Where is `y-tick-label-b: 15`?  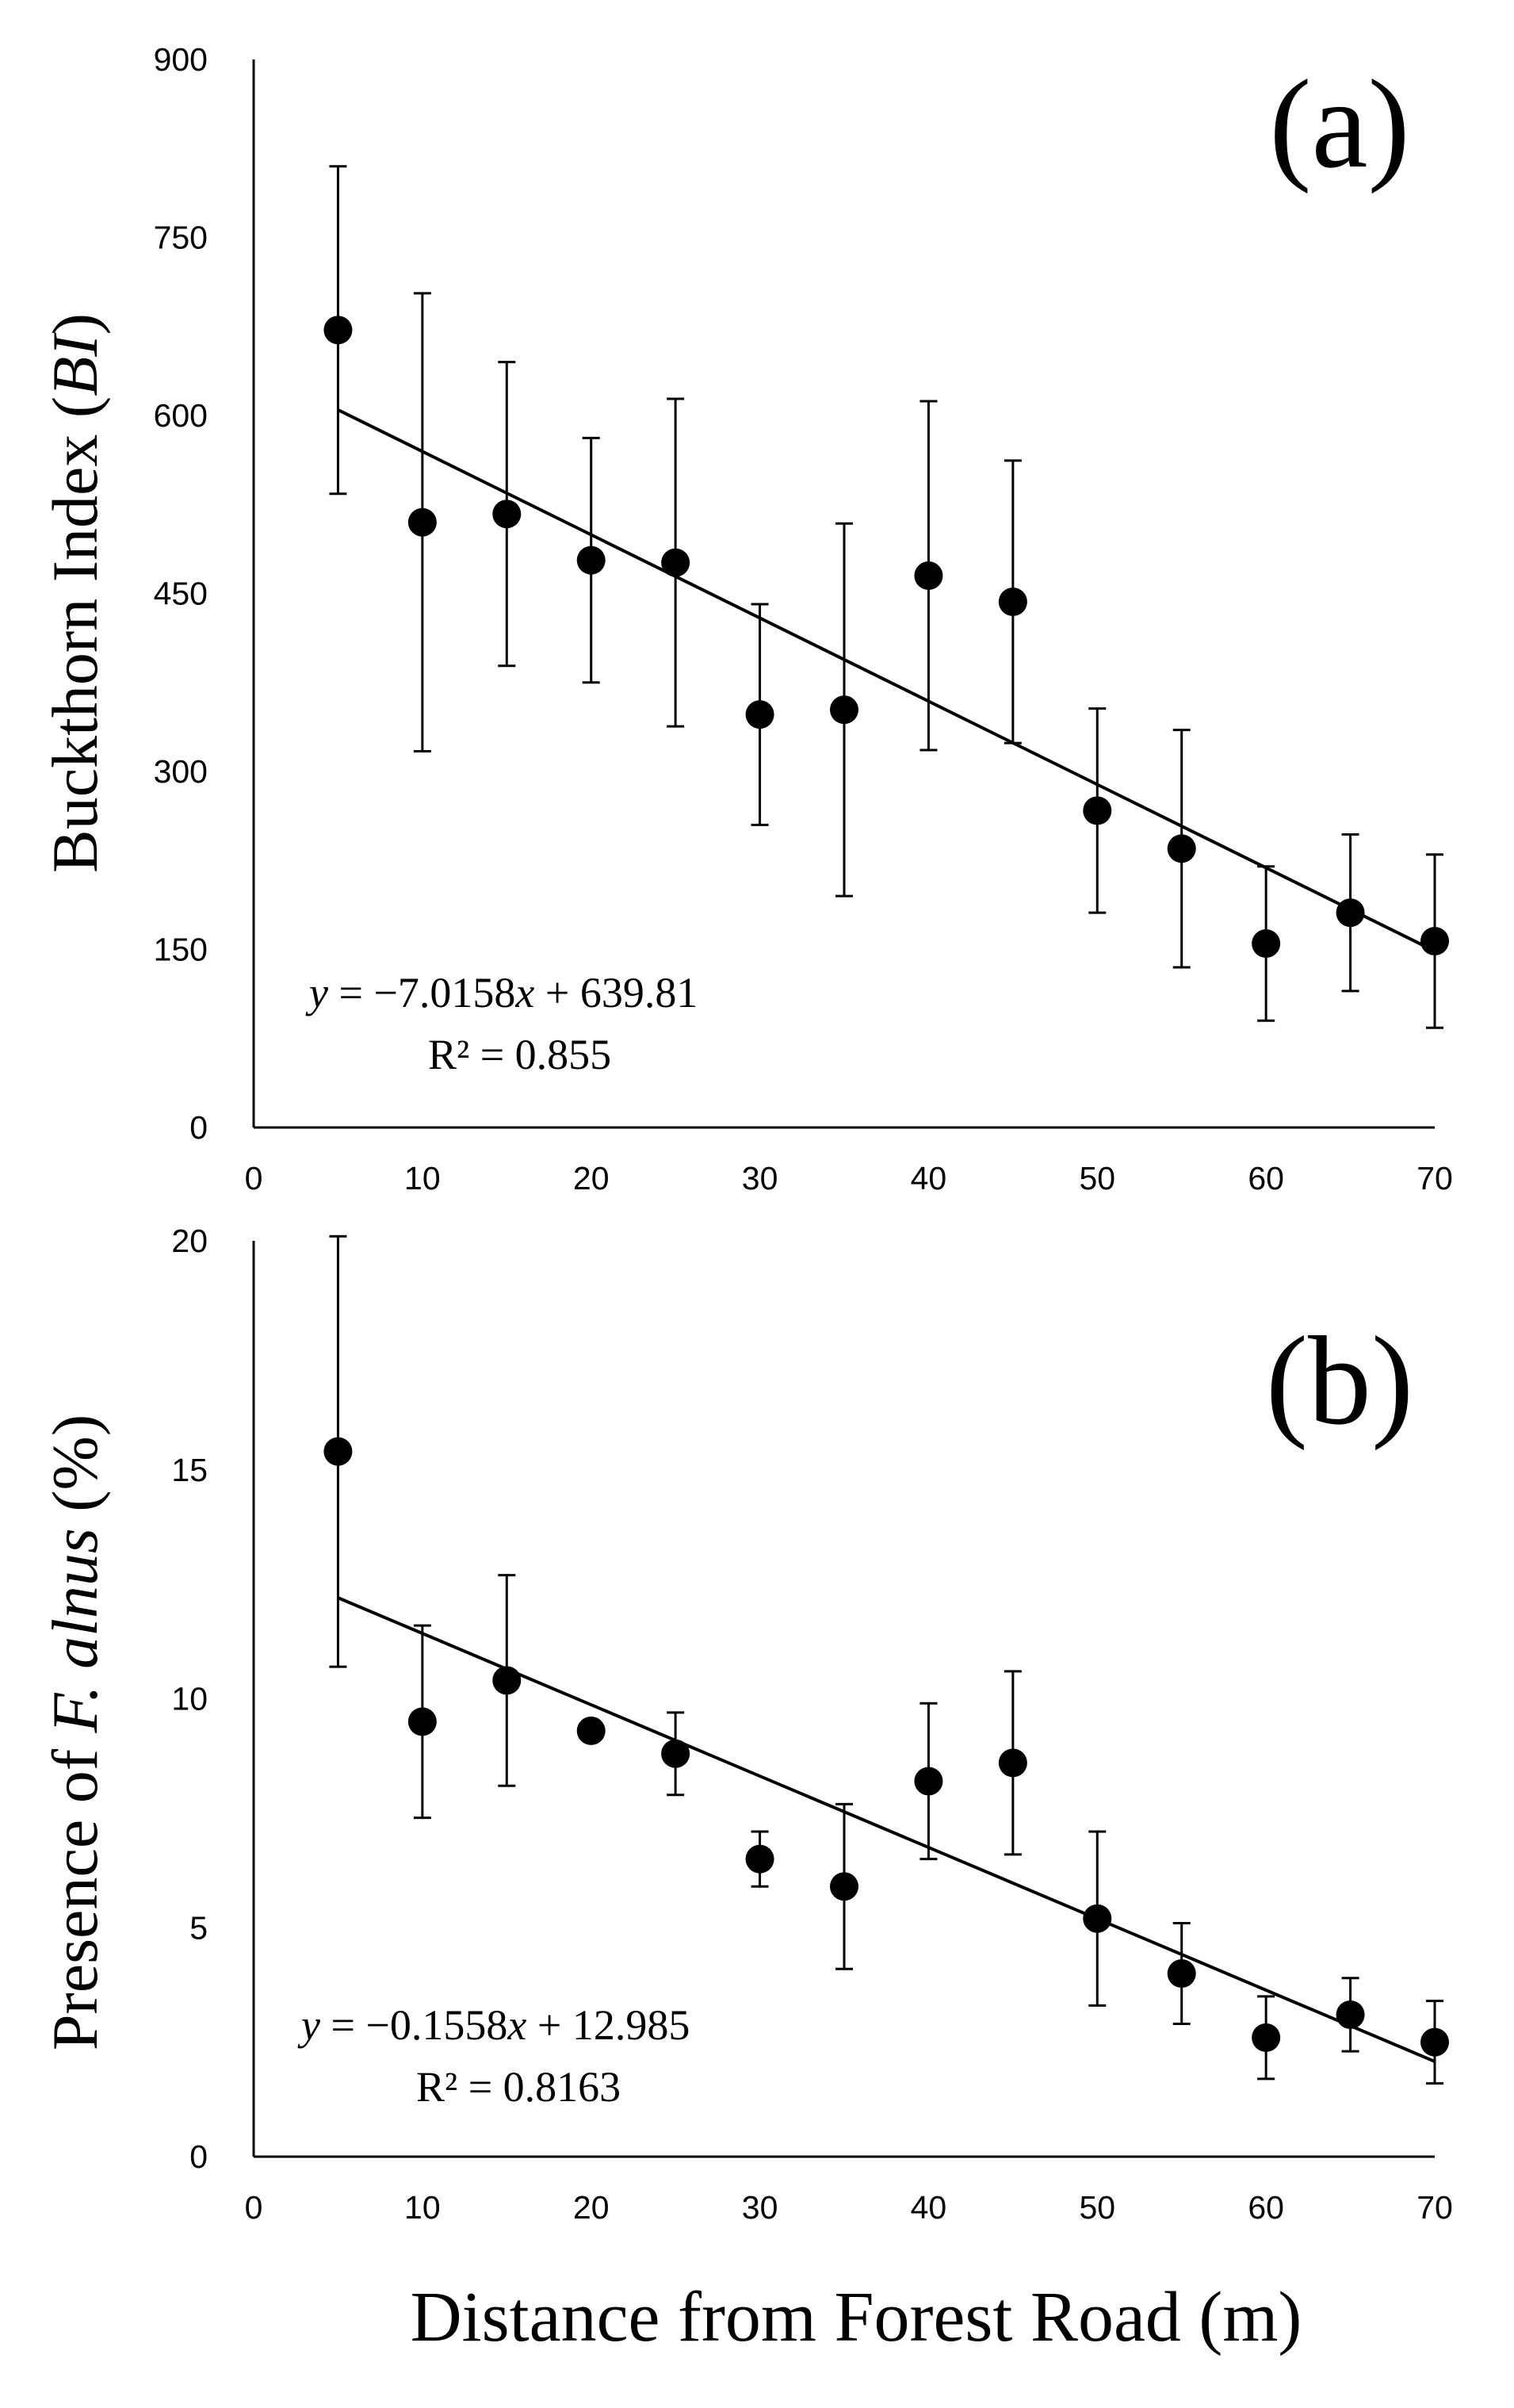 y-tick-label-b: 15 is located at coordinates (189, 1470).